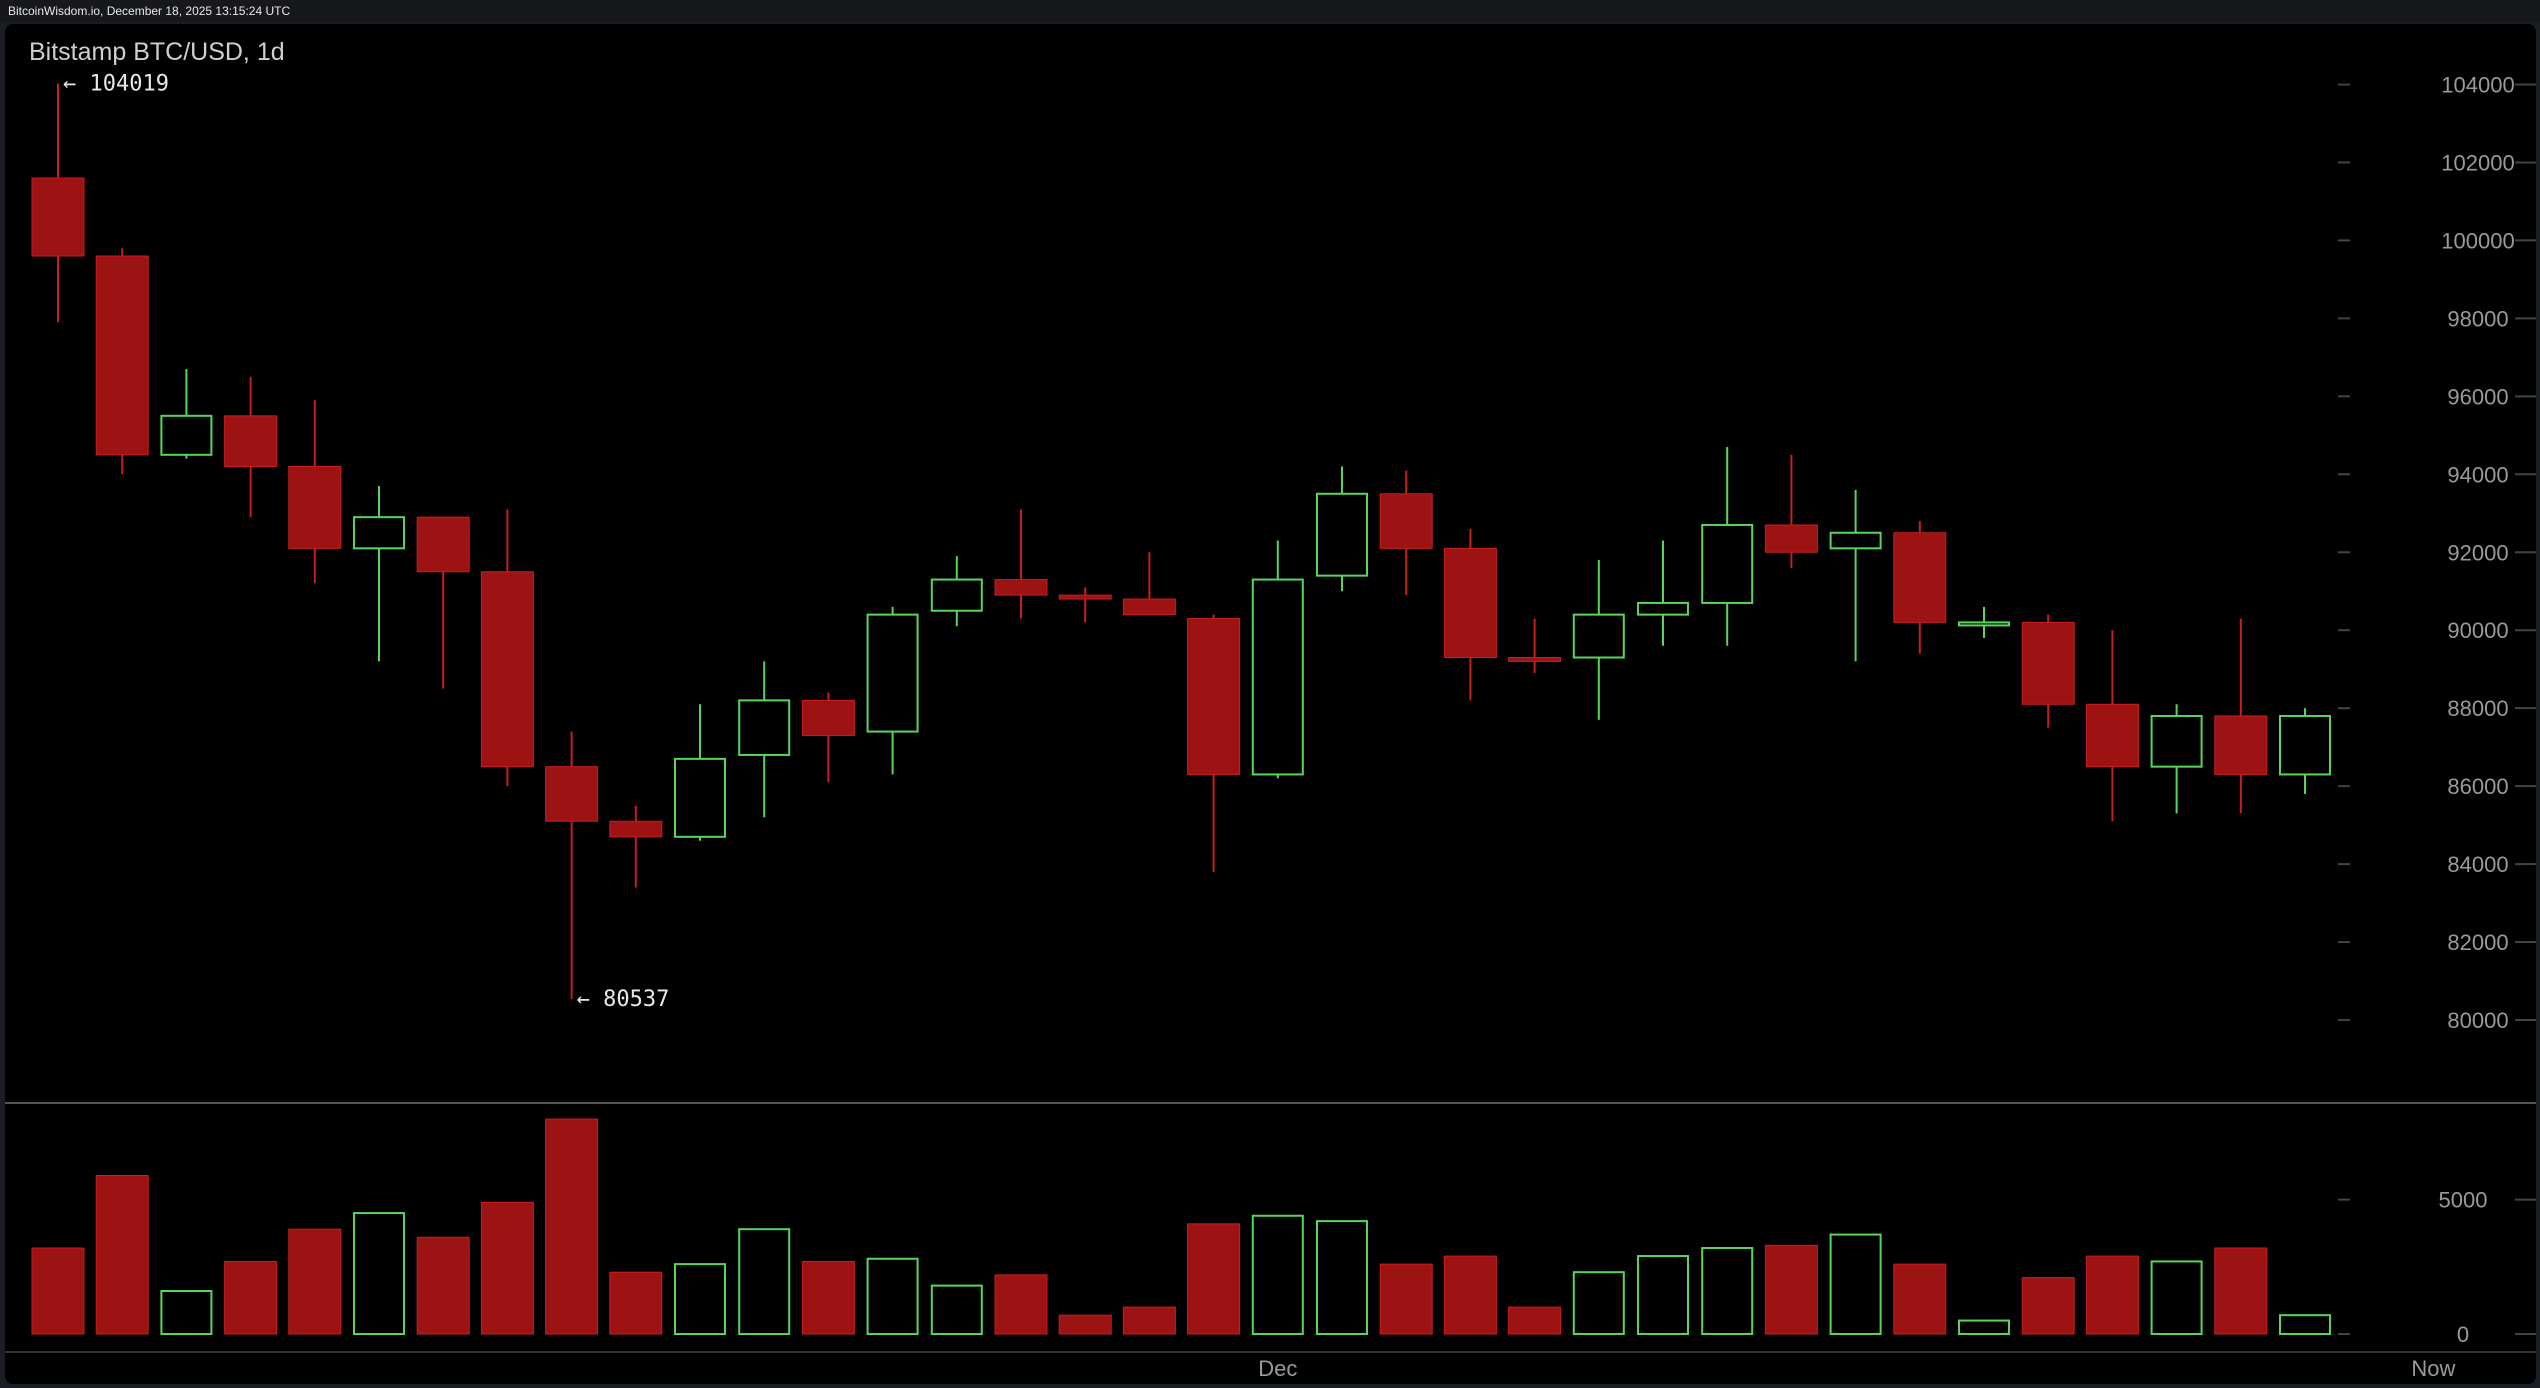 The image size is (2540, 1388). Describe the element at coordinates (2437, 1267) in the screenshot. I see `volume-axis: 0 5000` at that location.